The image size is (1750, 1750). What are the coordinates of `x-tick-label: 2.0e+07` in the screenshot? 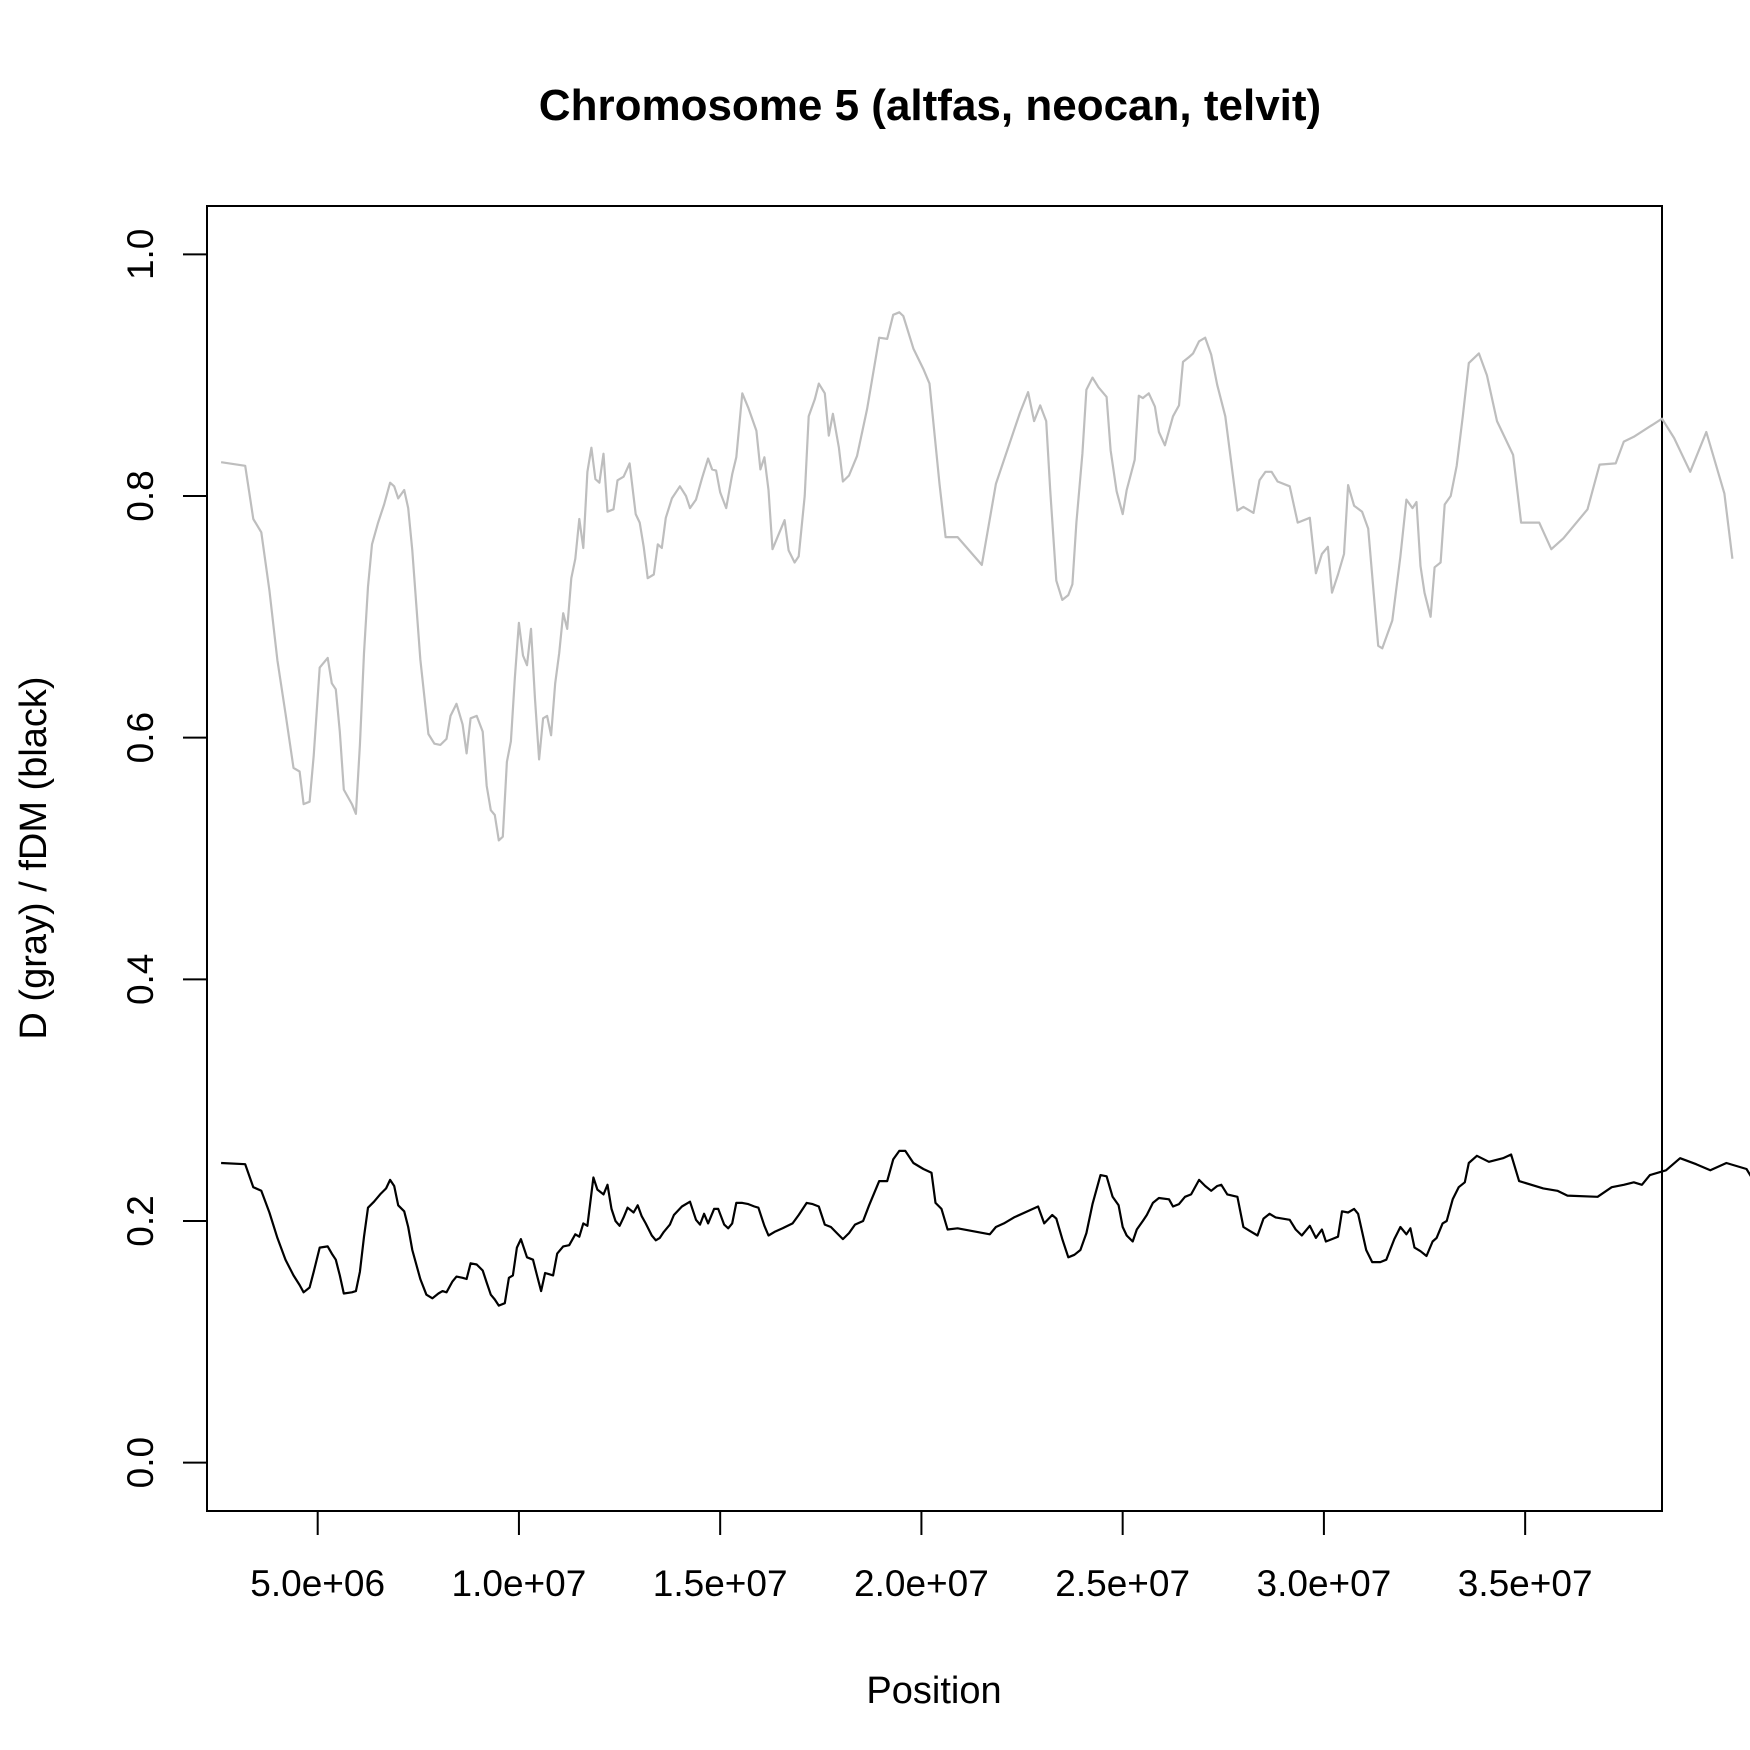 It's located at (921, 1583).